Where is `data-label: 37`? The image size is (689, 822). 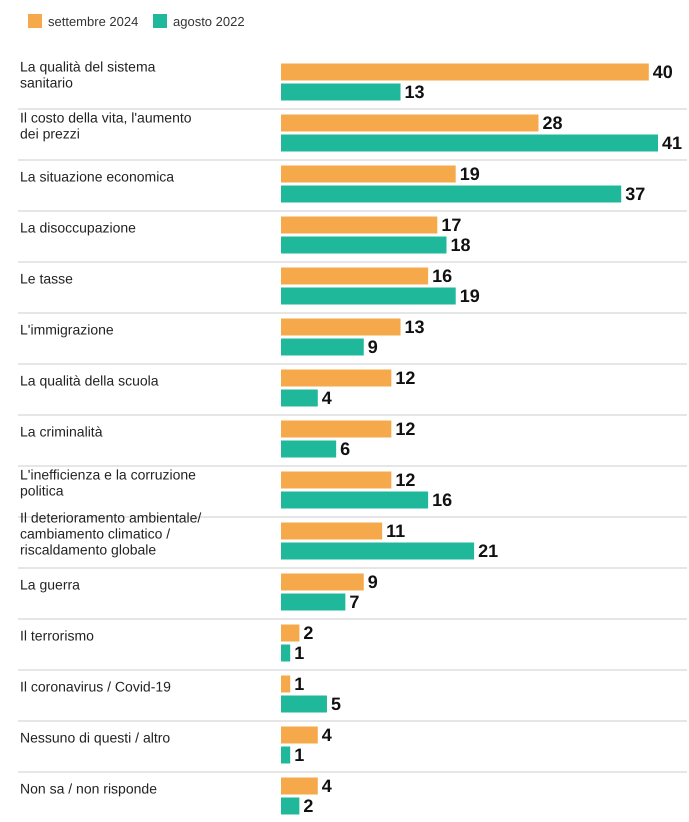 data-label: 37 is located at coordinates (635, 194).